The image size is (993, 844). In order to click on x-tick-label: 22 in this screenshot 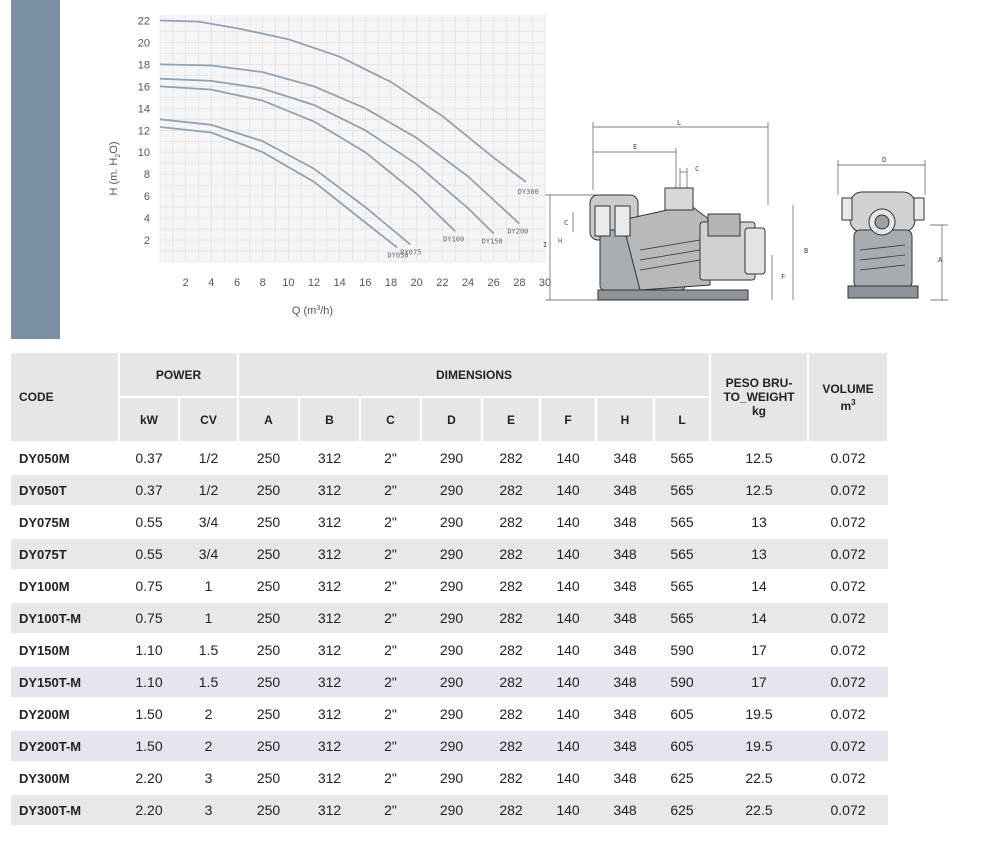, I will do `click(442, 283)`.